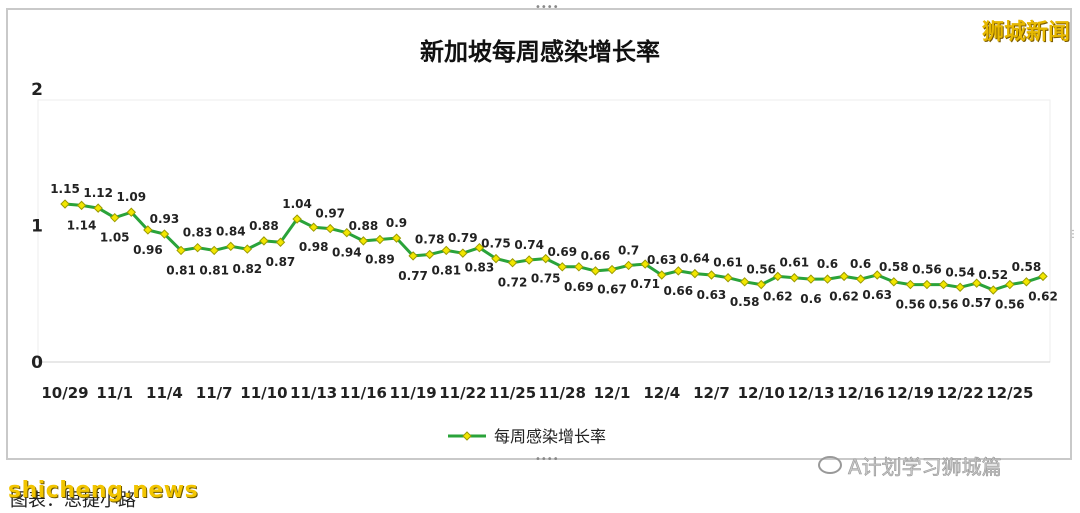 Image resolution: width=1080 pixels, height=513 pixels. Describe the element at coordinates (148, 250) in the screenshot. I see `data-label: 0.96` at that location.